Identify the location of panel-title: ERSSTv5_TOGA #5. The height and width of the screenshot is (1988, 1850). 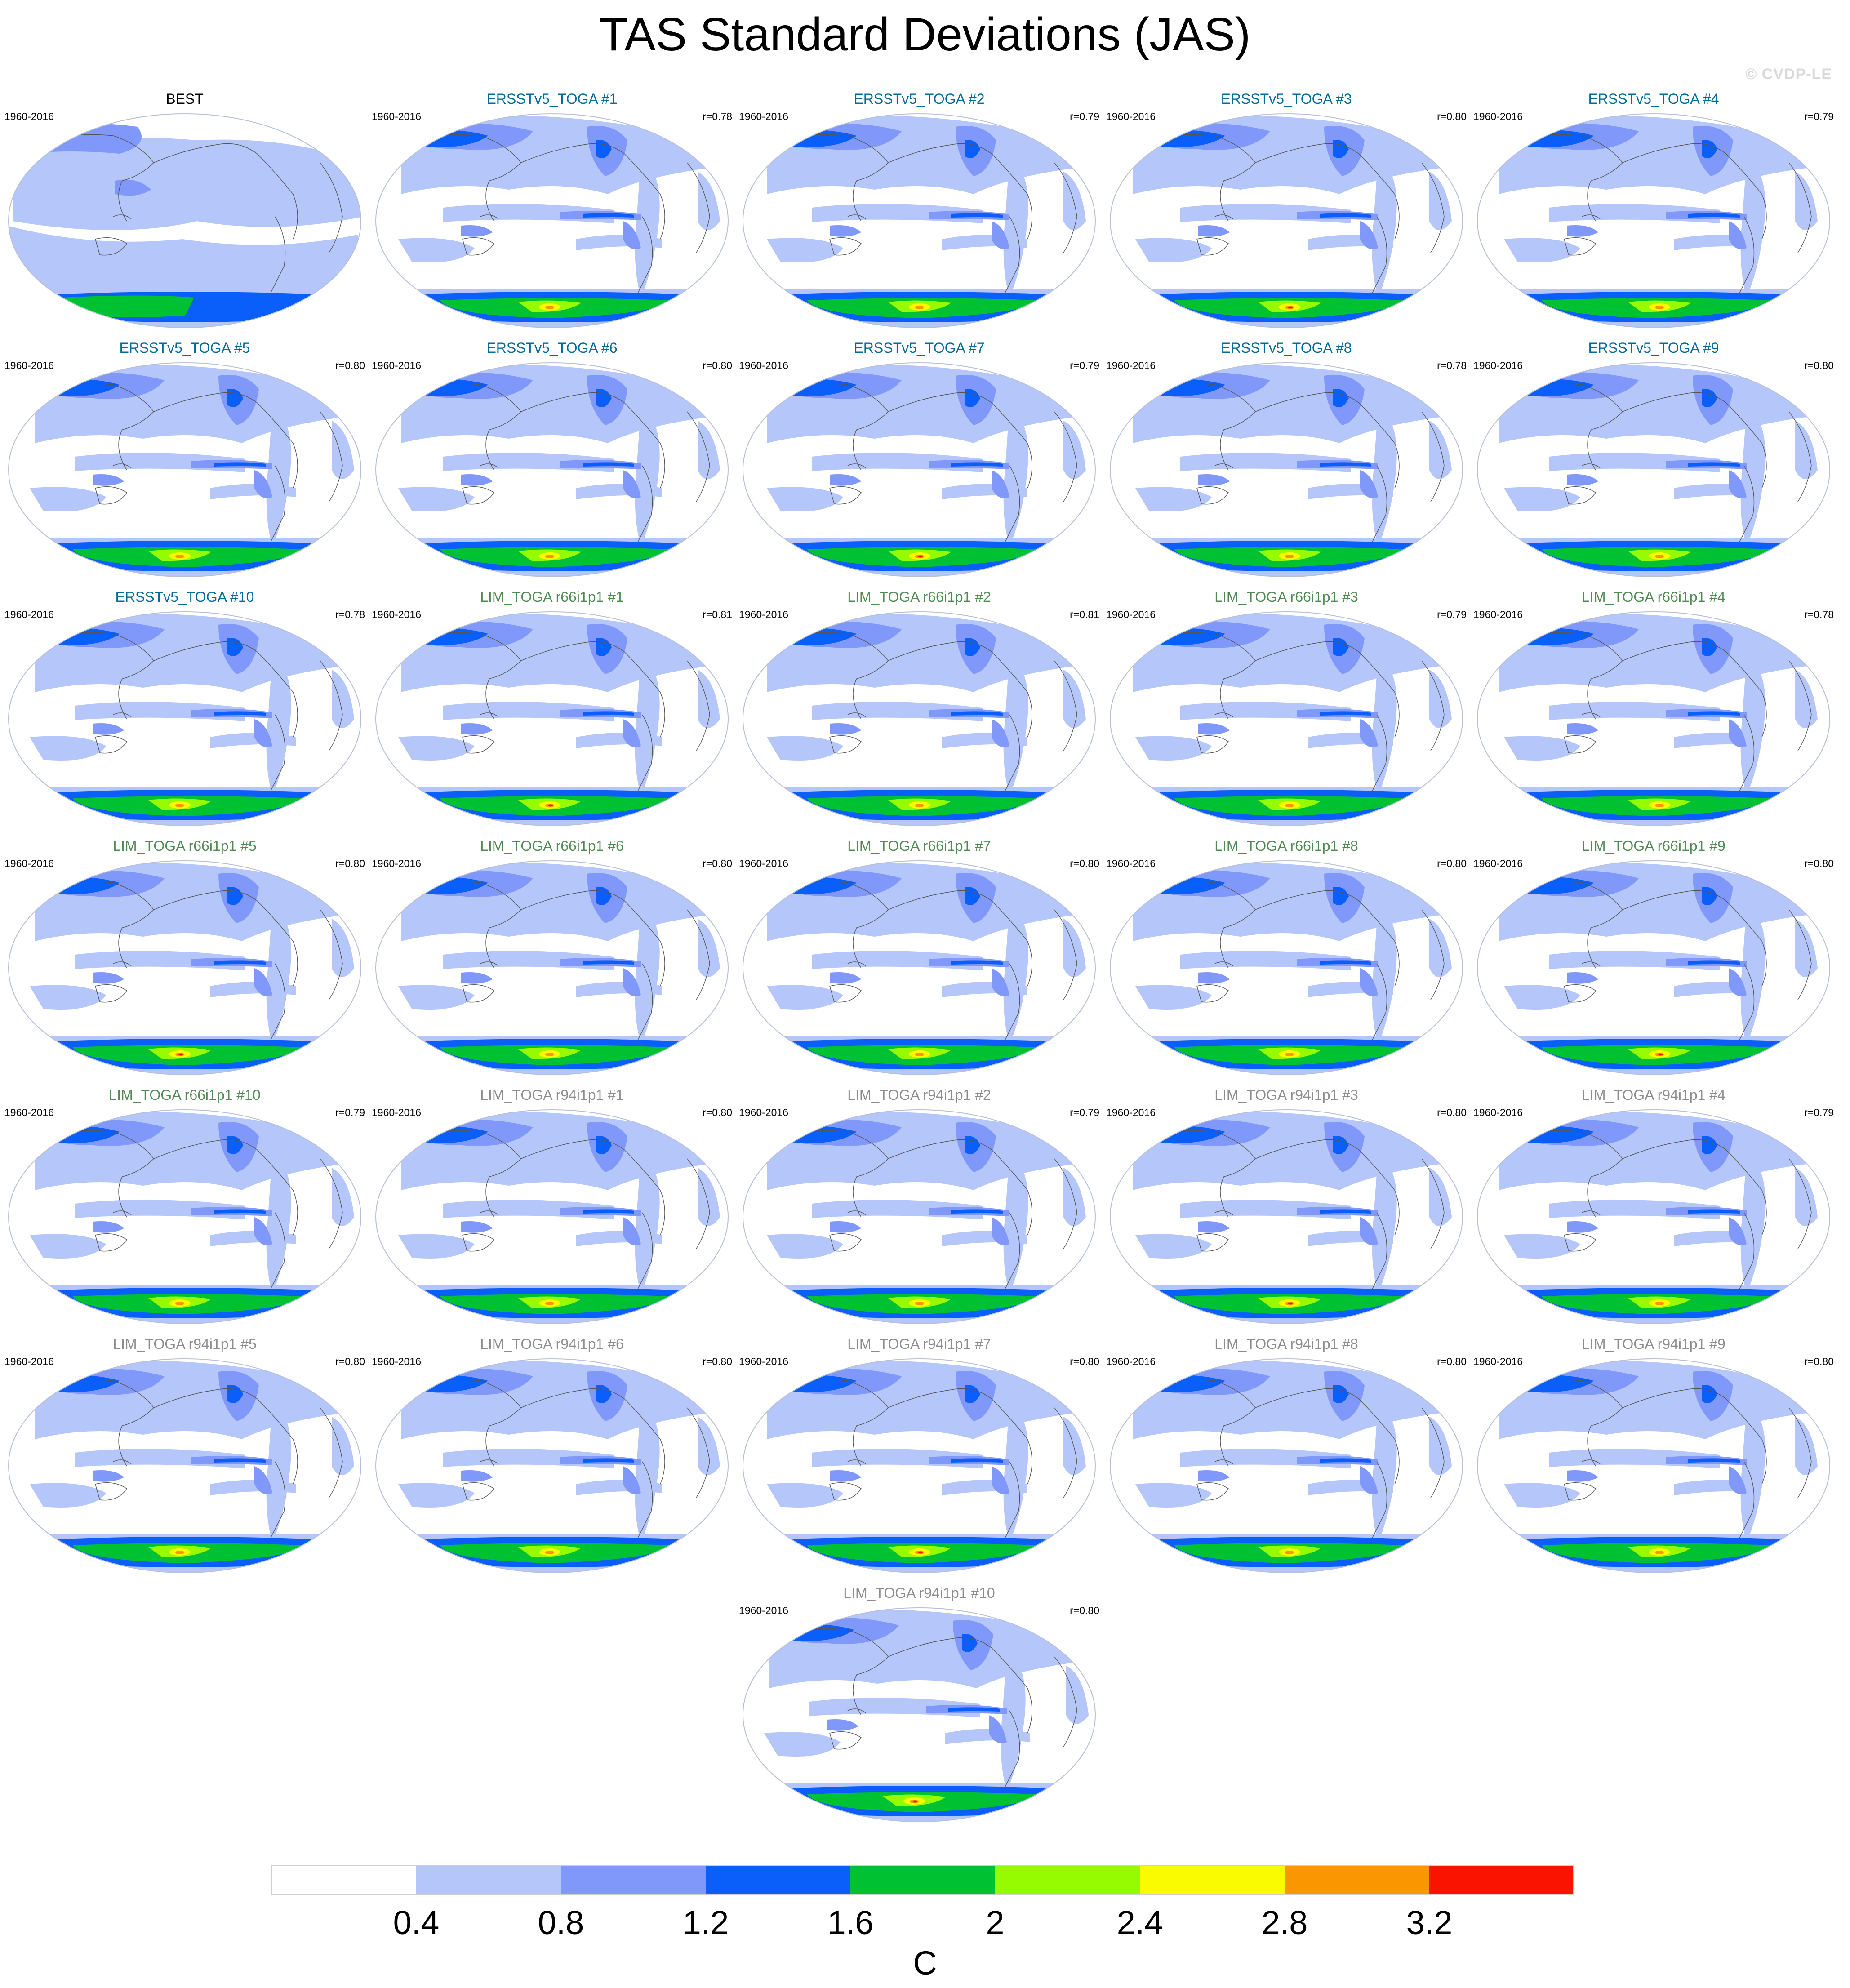
(184, 348).